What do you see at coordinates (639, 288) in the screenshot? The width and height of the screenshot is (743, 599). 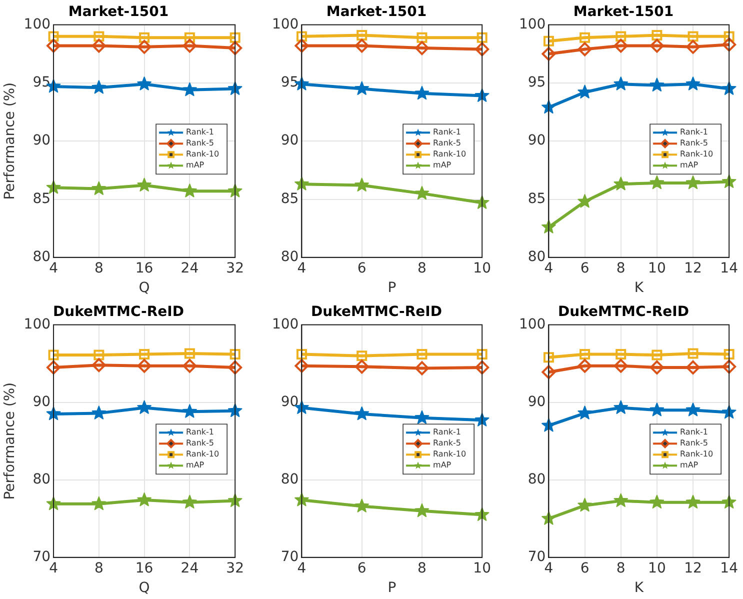 I see `x-axis-title: K` at bounding box center [639, 288].